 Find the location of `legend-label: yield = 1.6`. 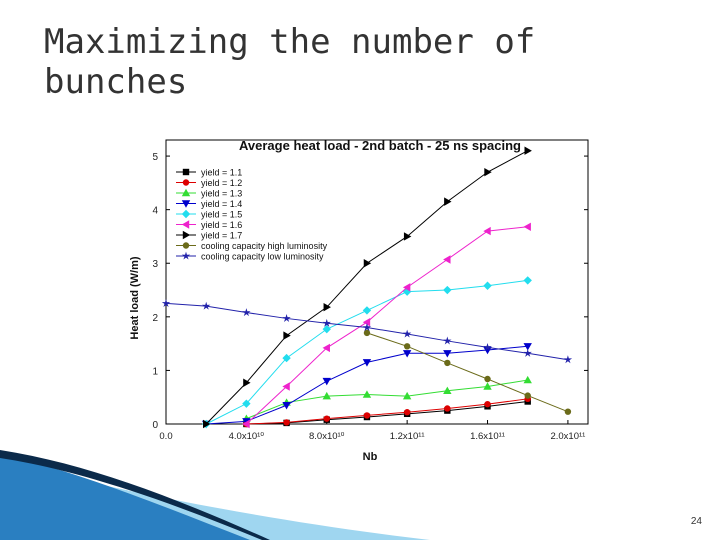

legend-label: yield = 1.6 is located at coordinates (221, 225).